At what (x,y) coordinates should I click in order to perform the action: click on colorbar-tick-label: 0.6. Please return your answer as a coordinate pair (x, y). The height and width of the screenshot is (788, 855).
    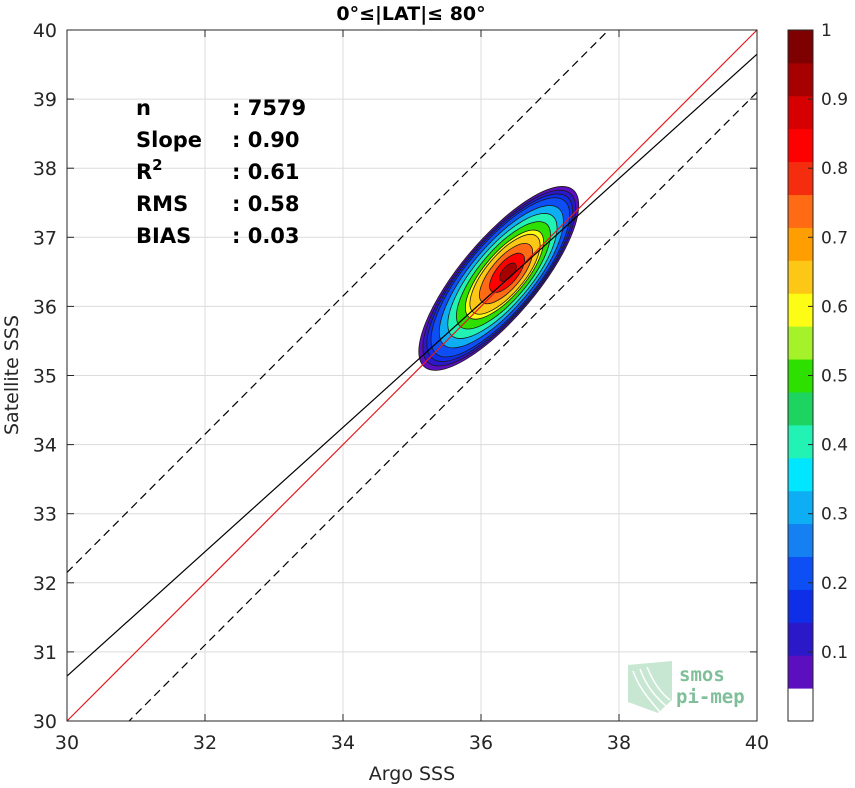
    Looking at the image, I should click on (834, 307).